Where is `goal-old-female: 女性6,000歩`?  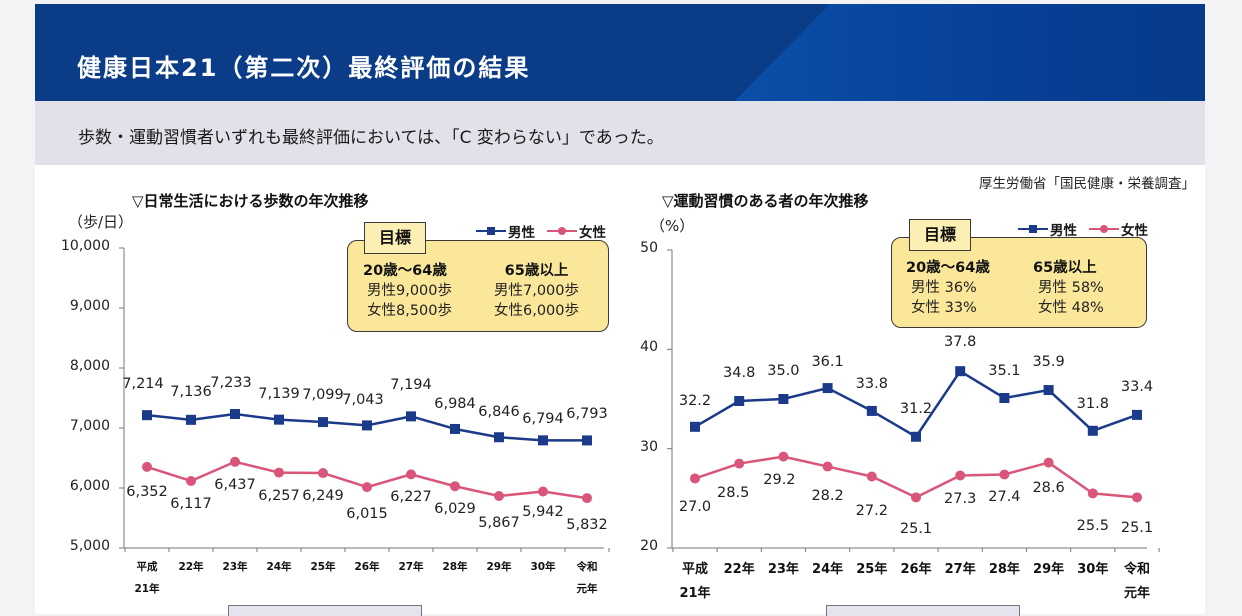 goal-old-female: 女性6,000歩 is located at coordinates (537, 311).